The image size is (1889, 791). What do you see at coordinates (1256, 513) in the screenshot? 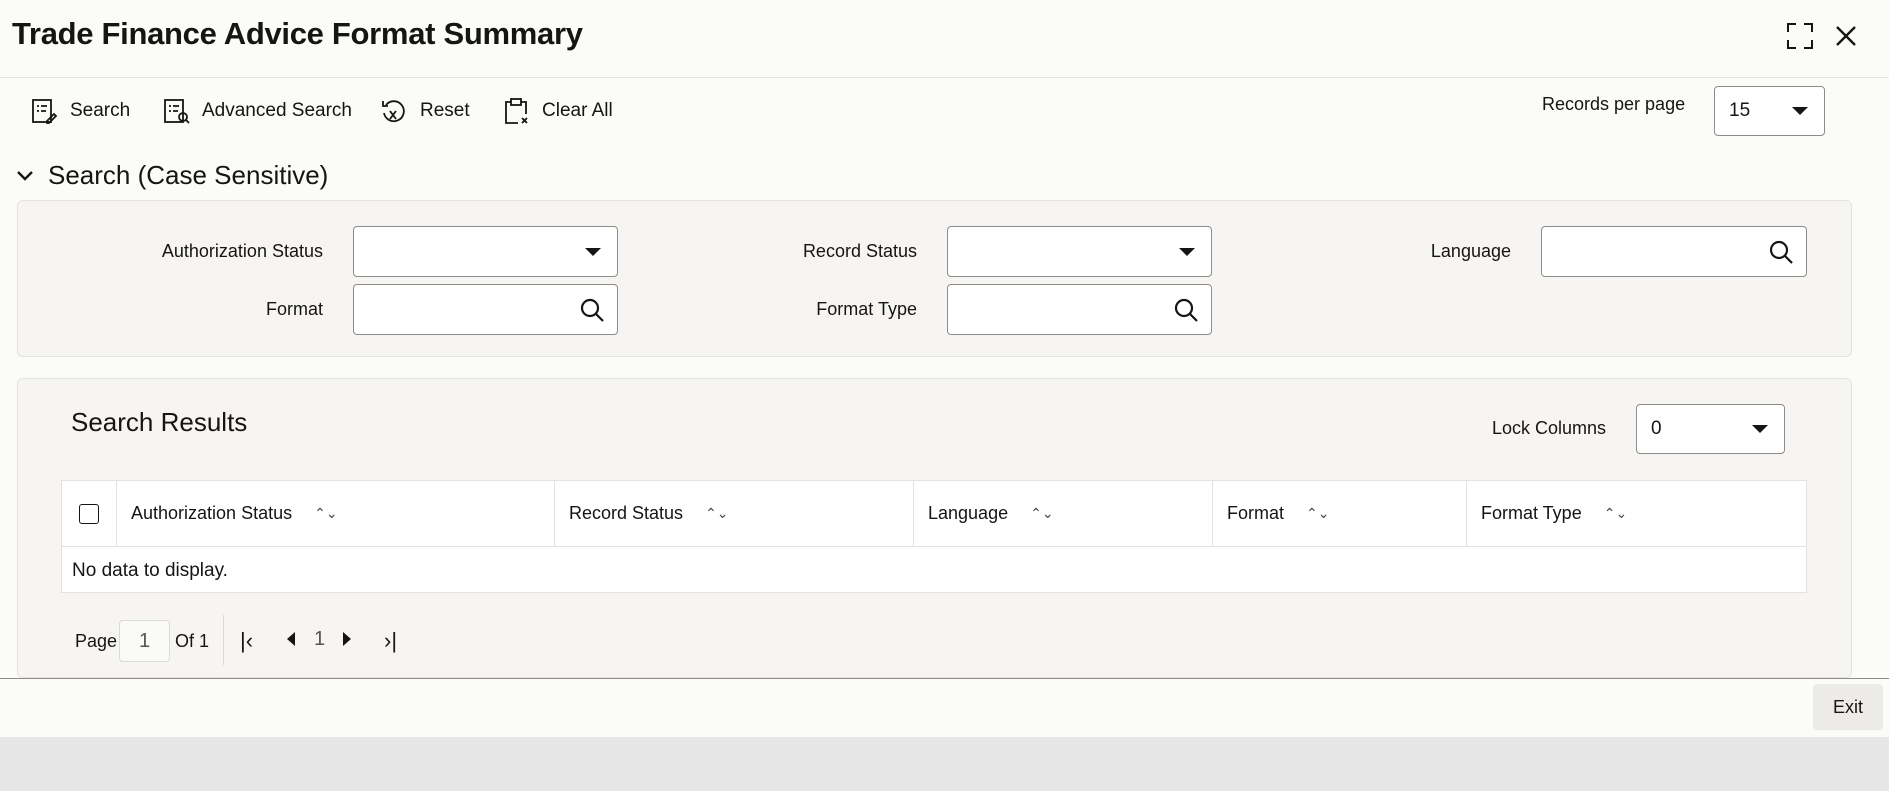
I see `column-label: Format` at bounding box center [1256, 513].